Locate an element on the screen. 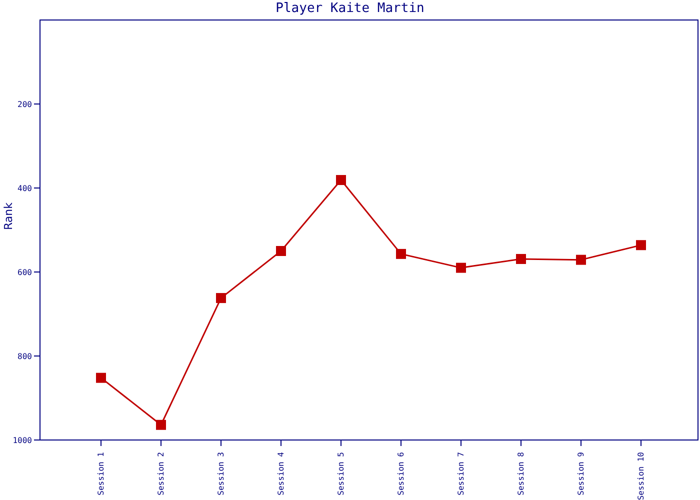 The width and height of the screenshot is (700, 500). x-tick-label: Session 8 is located at coordinates (521, 474).